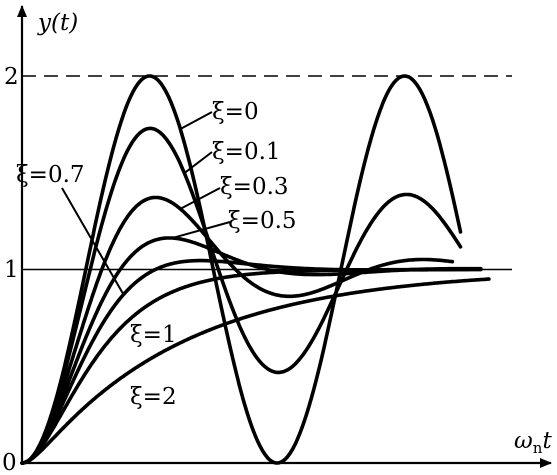 Image resolution: width=557 pixels, height=475 pixels. I want to click on y-tick-label-1: 1, so click(11, 270).